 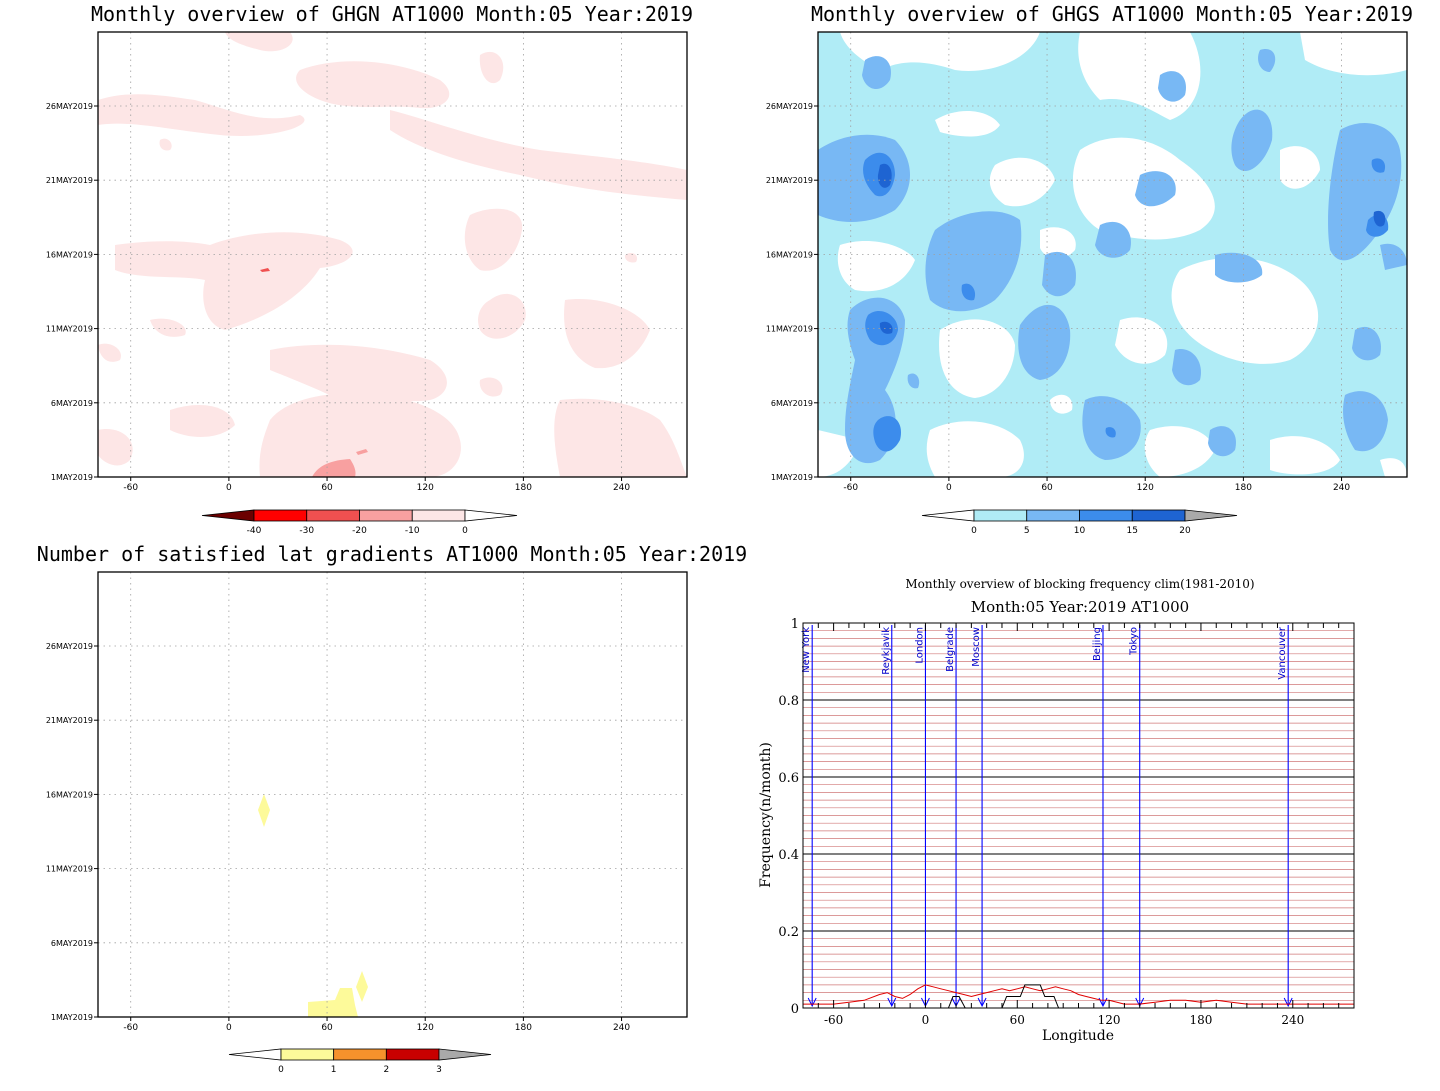 What do you see at coordinates (1282, 653) in the screenshot?
I see `city-label: Vancouver` at bounding box center [1282, 653].